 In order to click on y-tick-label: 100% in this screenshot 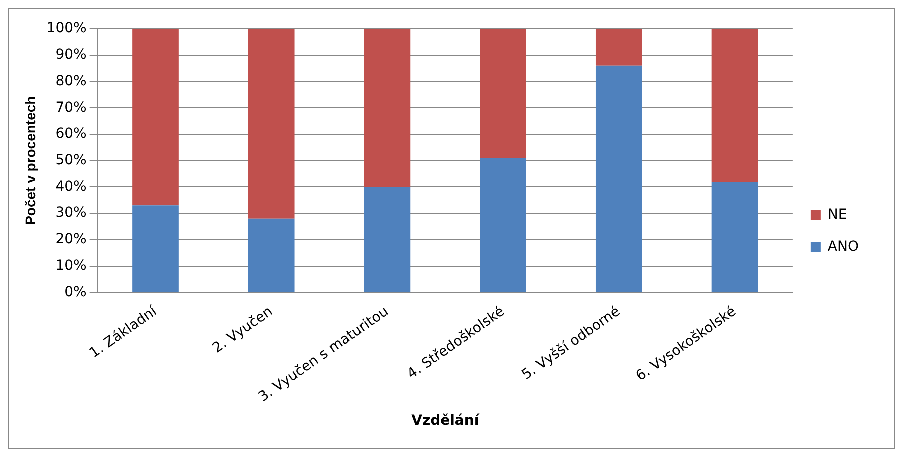, I will do `click(66, 28)`.